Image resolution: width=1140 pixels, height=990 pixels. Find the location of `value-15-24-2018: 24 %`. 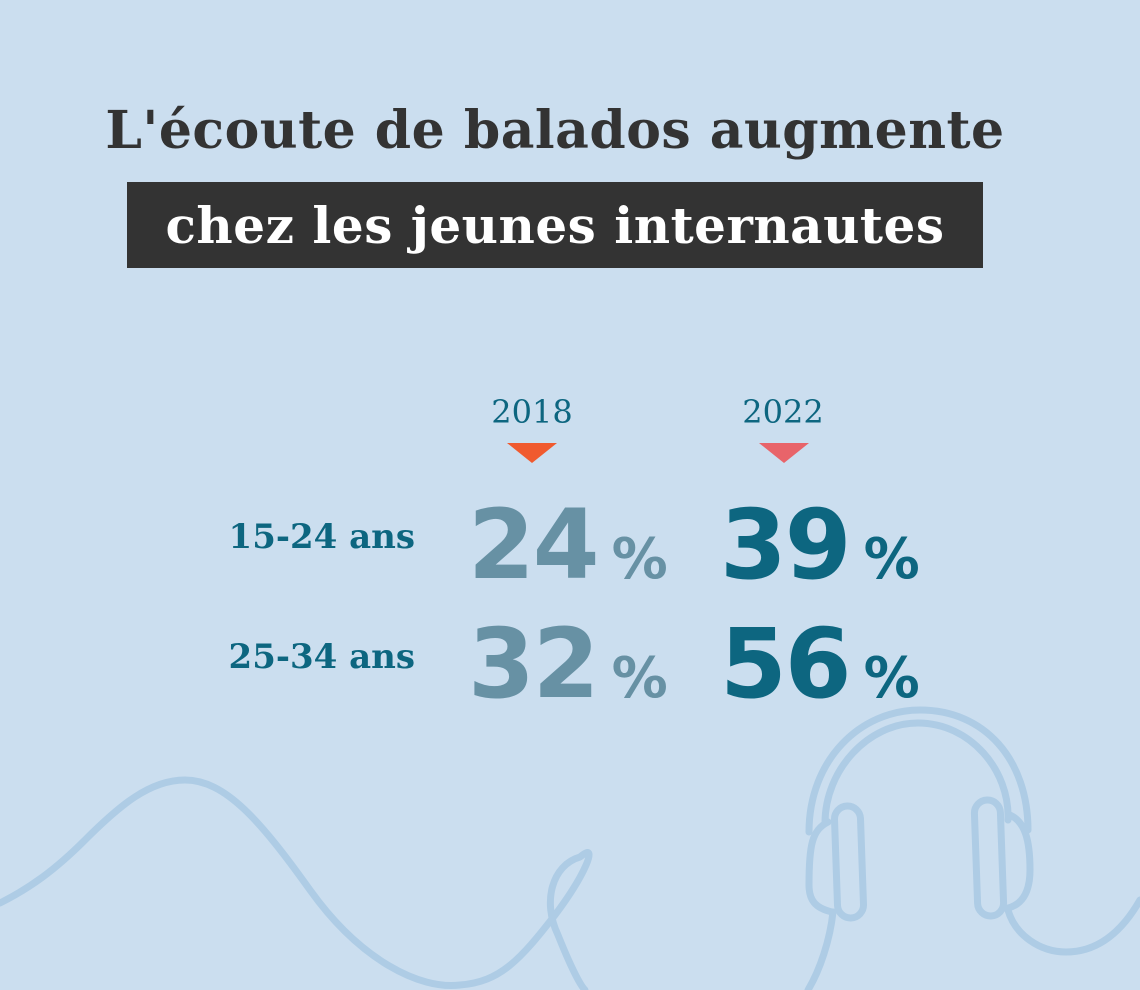

value-15-24-2018: 24 % is located at coordinates (568, 545).